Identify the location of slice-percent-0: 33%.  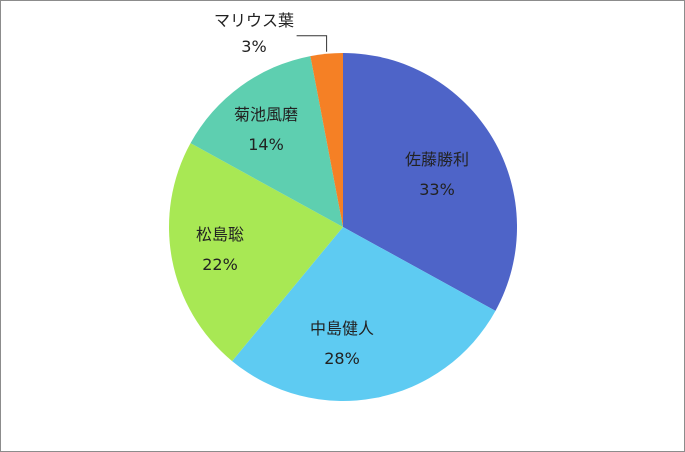
(437, 189).